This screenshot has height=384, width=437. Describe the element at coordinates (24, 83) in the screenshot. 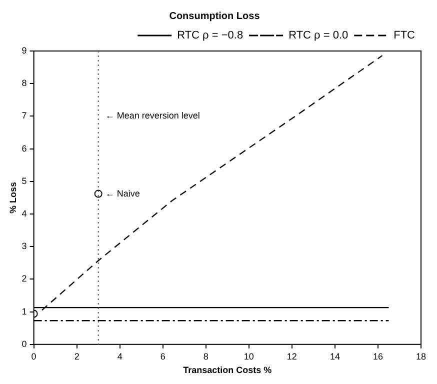

I see `y-tick-label: 8` at that location.